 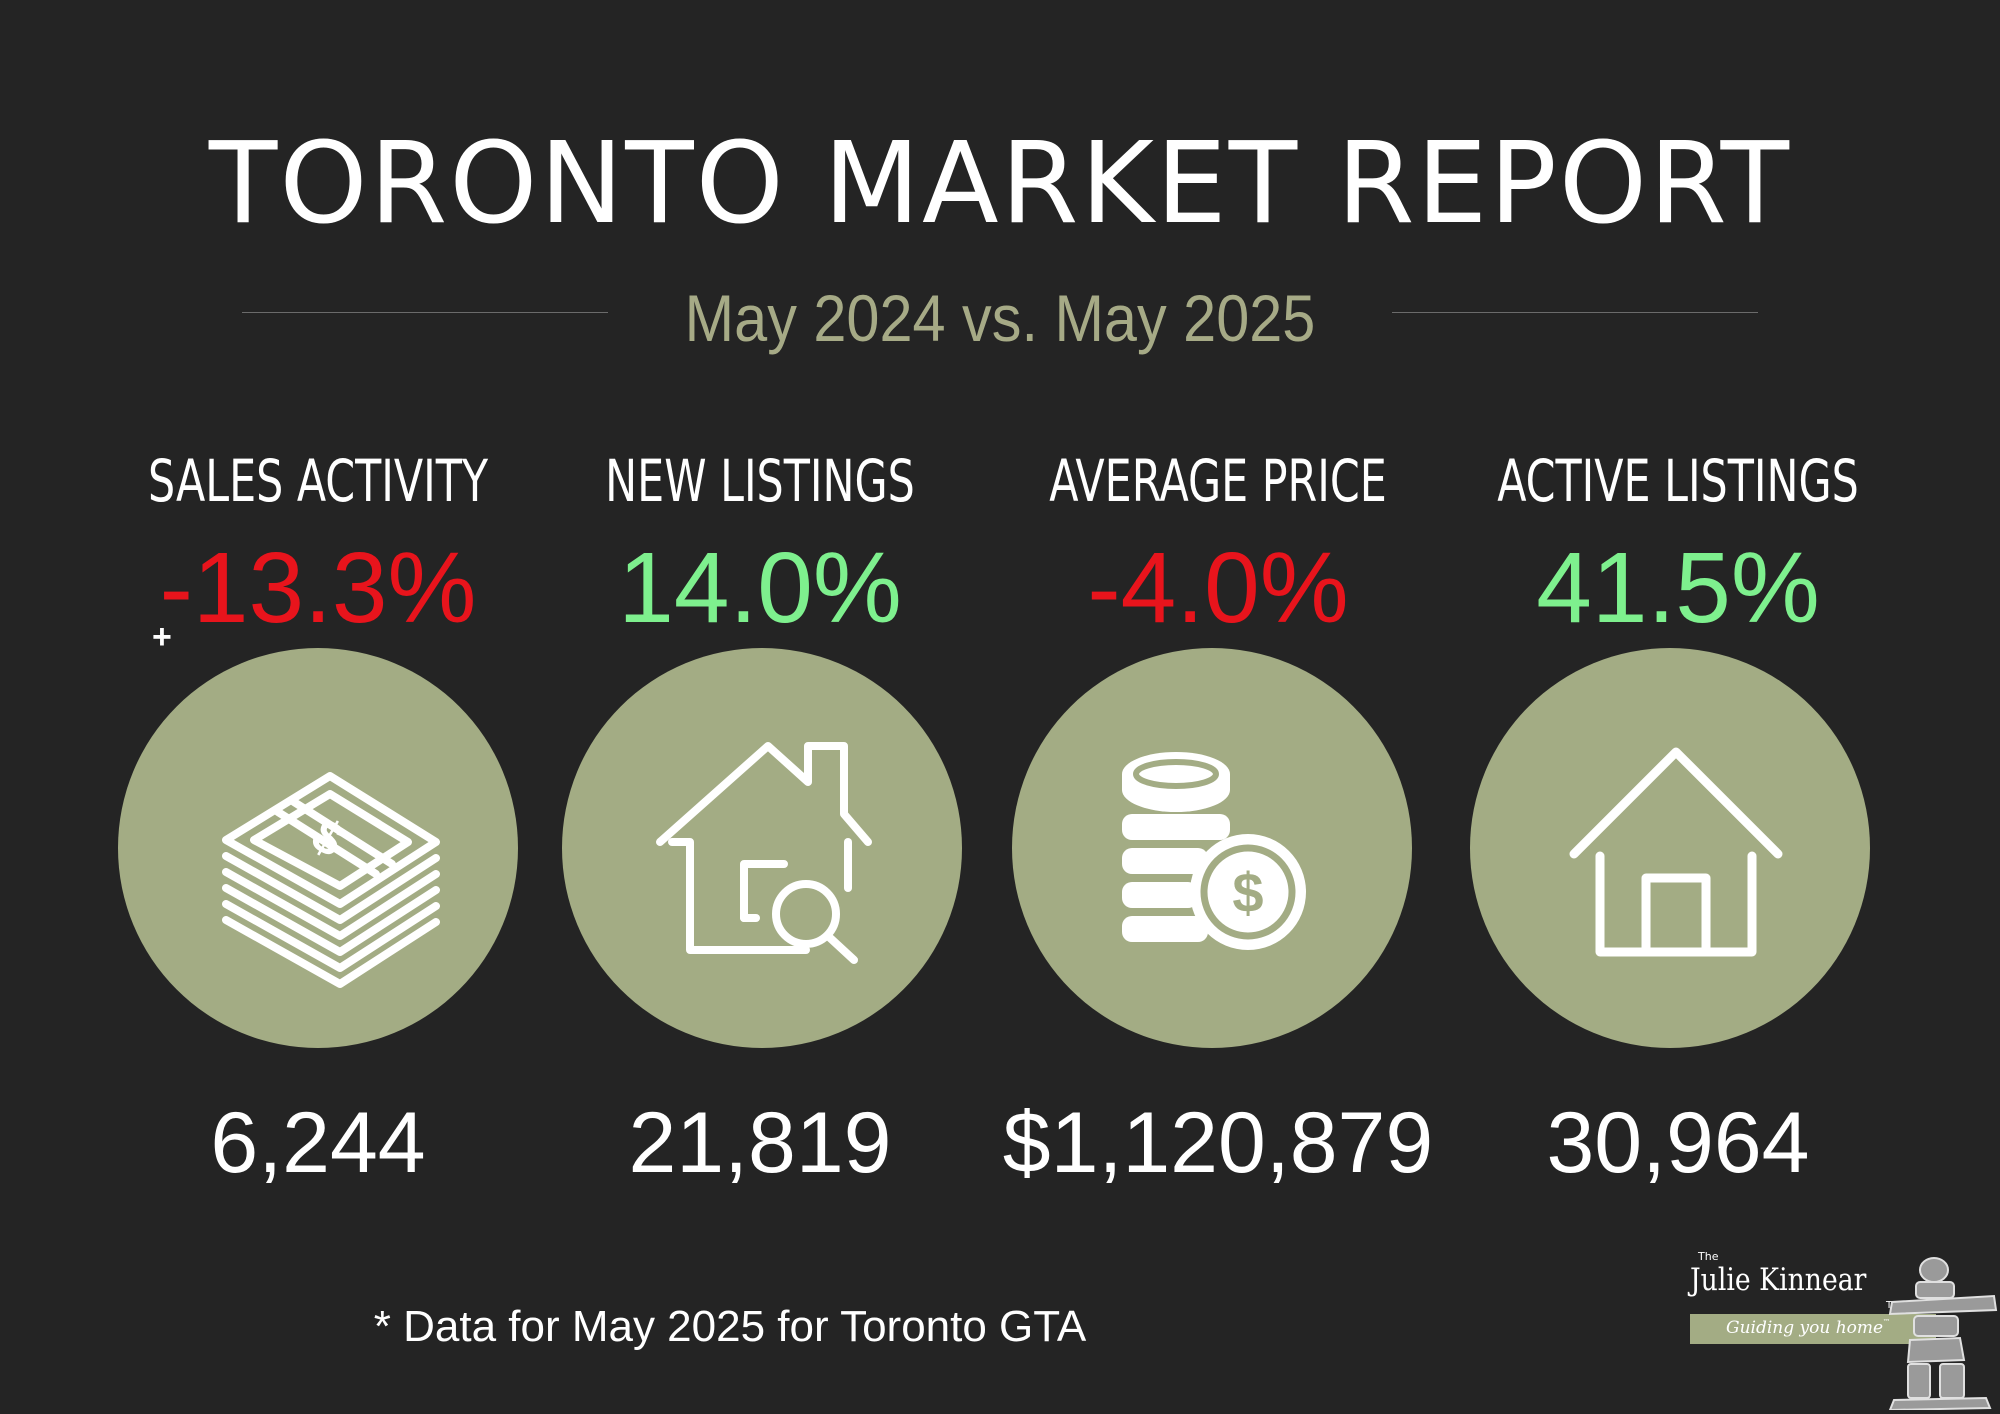 I want to click on inukshuk-icon, so click(x=1943, y=1333).